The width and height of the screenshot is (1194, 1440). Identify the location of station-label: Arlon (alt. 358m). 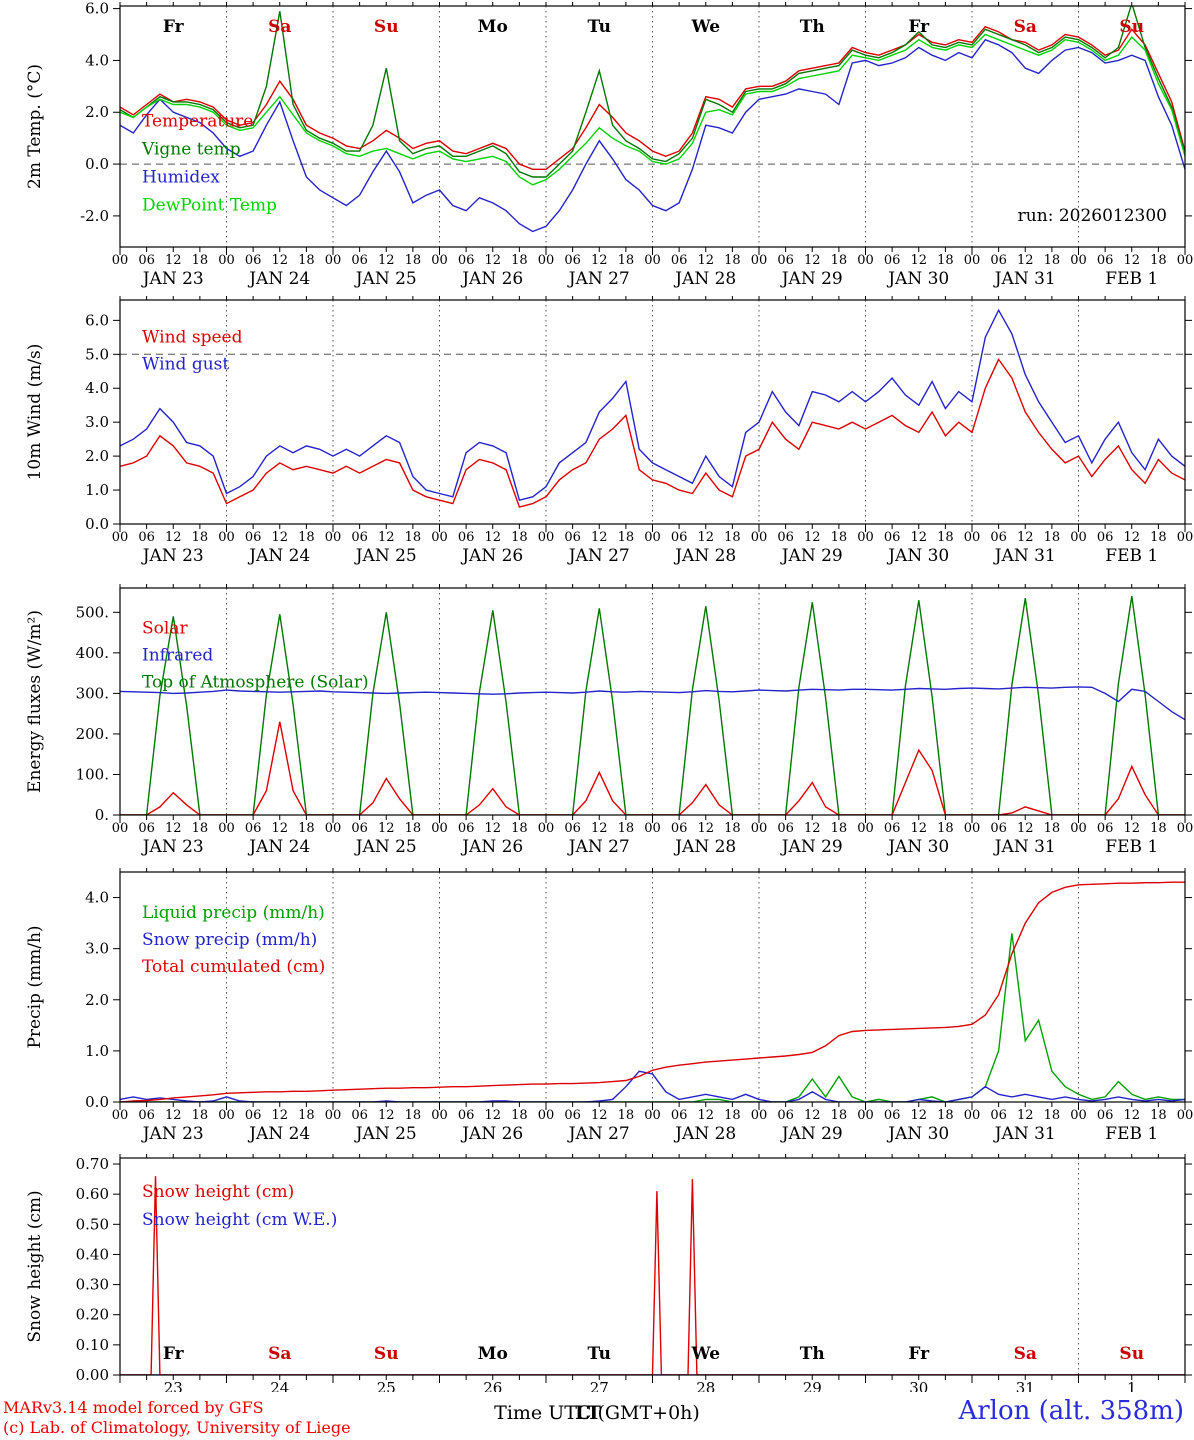
(1071, 1411).